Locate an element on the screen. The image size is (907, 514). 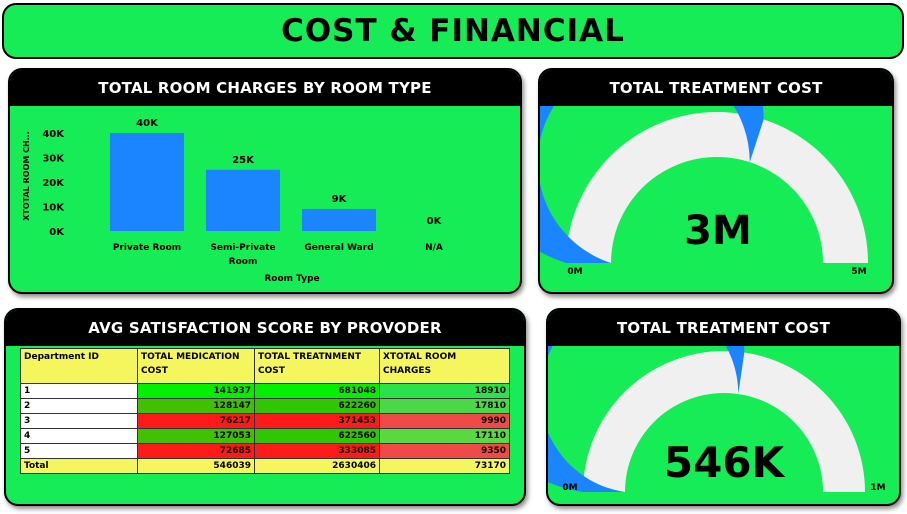
room-cell: 18910 is located at coordinates (444, 391).